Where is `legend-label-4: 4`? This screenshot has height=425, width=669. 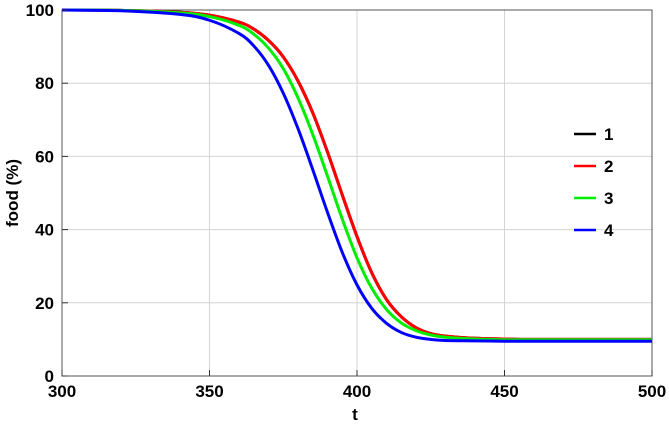
legend-label-4: 4 is located at coordinates (609, 230).